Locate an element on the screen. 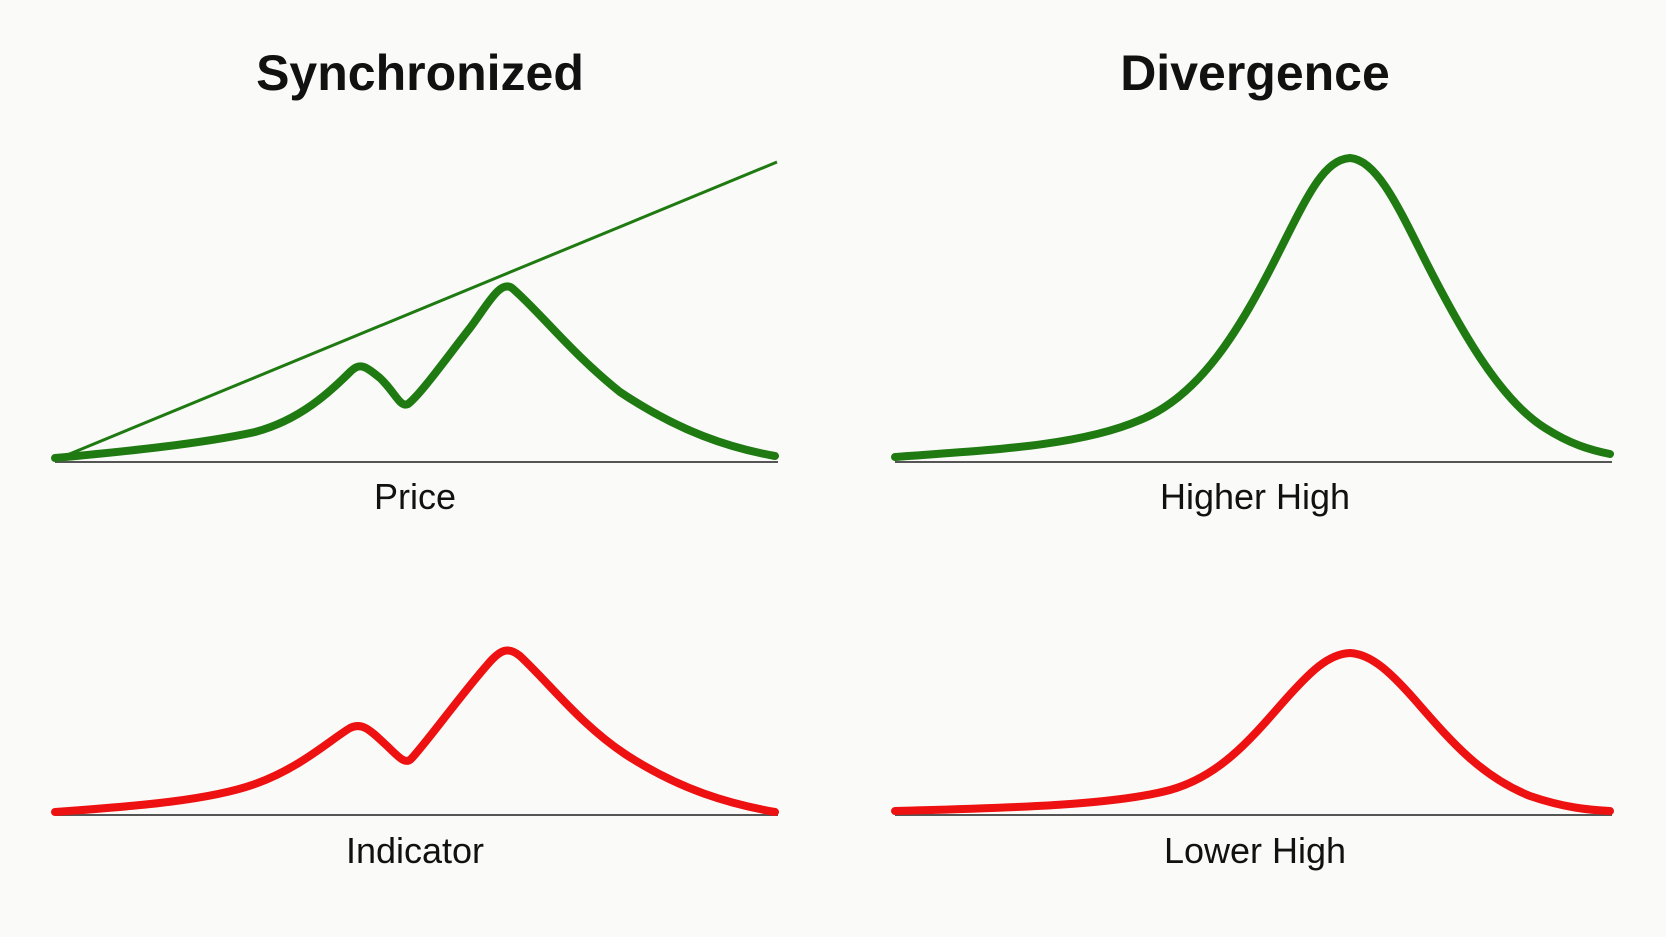 The image size is (1666, 937). divergence-title: Divergence is located at coordinates (1255, 73).